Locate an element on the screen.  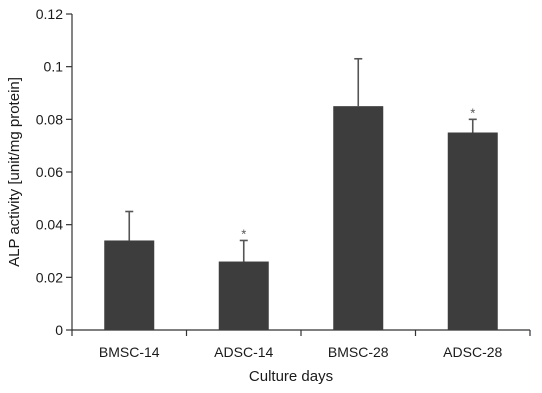
y-tick-label: 0.02 is located at coordinates (49, 277).